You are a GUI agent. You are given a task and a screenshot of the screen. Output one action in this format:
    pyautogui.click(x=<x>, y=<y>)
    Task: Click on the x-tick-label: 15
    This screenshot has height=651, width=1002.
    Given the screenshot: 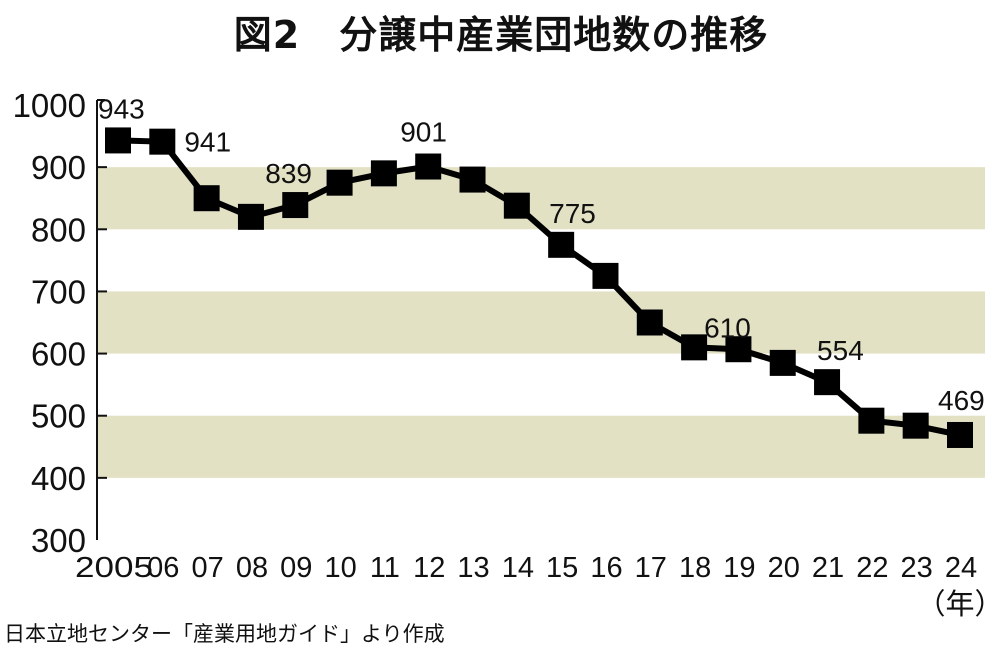 What is the action you would take?
    pyautogui.click(x=562, y=568)
    